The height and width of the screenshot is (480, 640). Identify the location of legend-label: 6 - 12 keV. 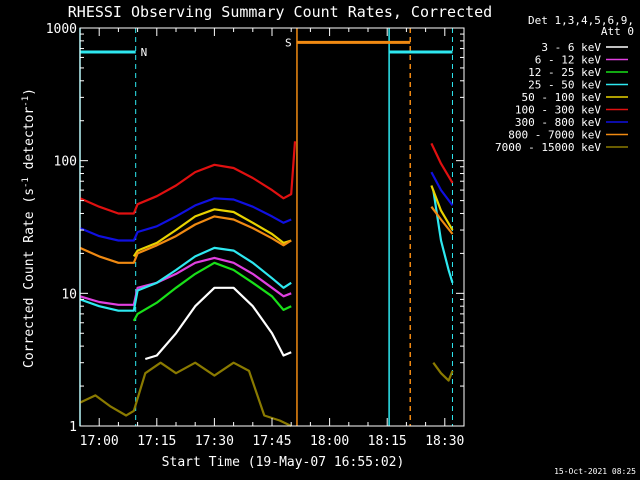
(568, 60).